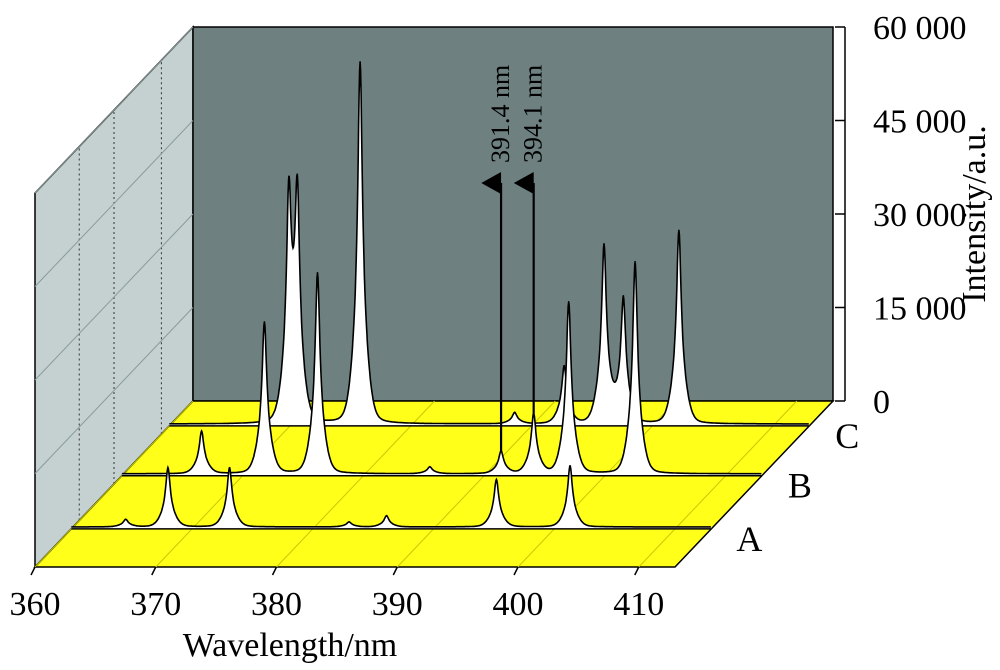 This screenshot has width=1000, height=670. What do you see at coordinates (920, 122) in the screenshot?
I see `y-tick-label: 45 000` at bounding box center [920, 122].